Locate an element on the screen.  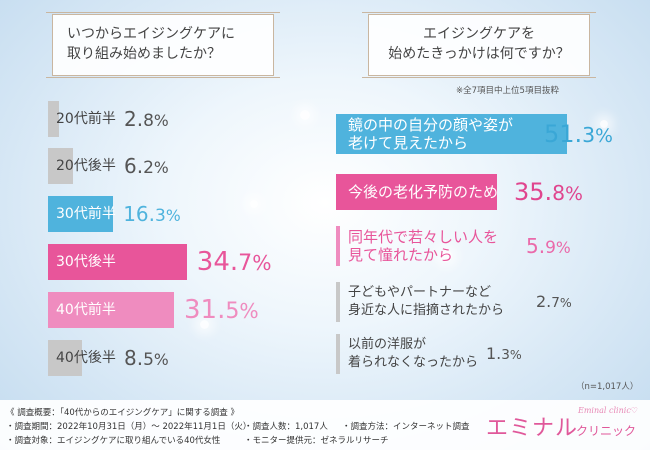
left-bar-value: 16.3% is located at coordinates (151, 214).